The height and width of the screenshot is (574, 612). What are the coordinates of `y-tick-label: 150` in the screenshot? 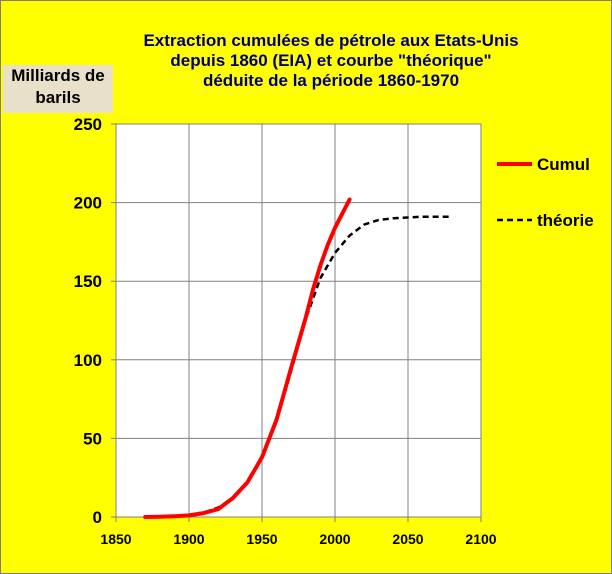 It's located at (88, 281).